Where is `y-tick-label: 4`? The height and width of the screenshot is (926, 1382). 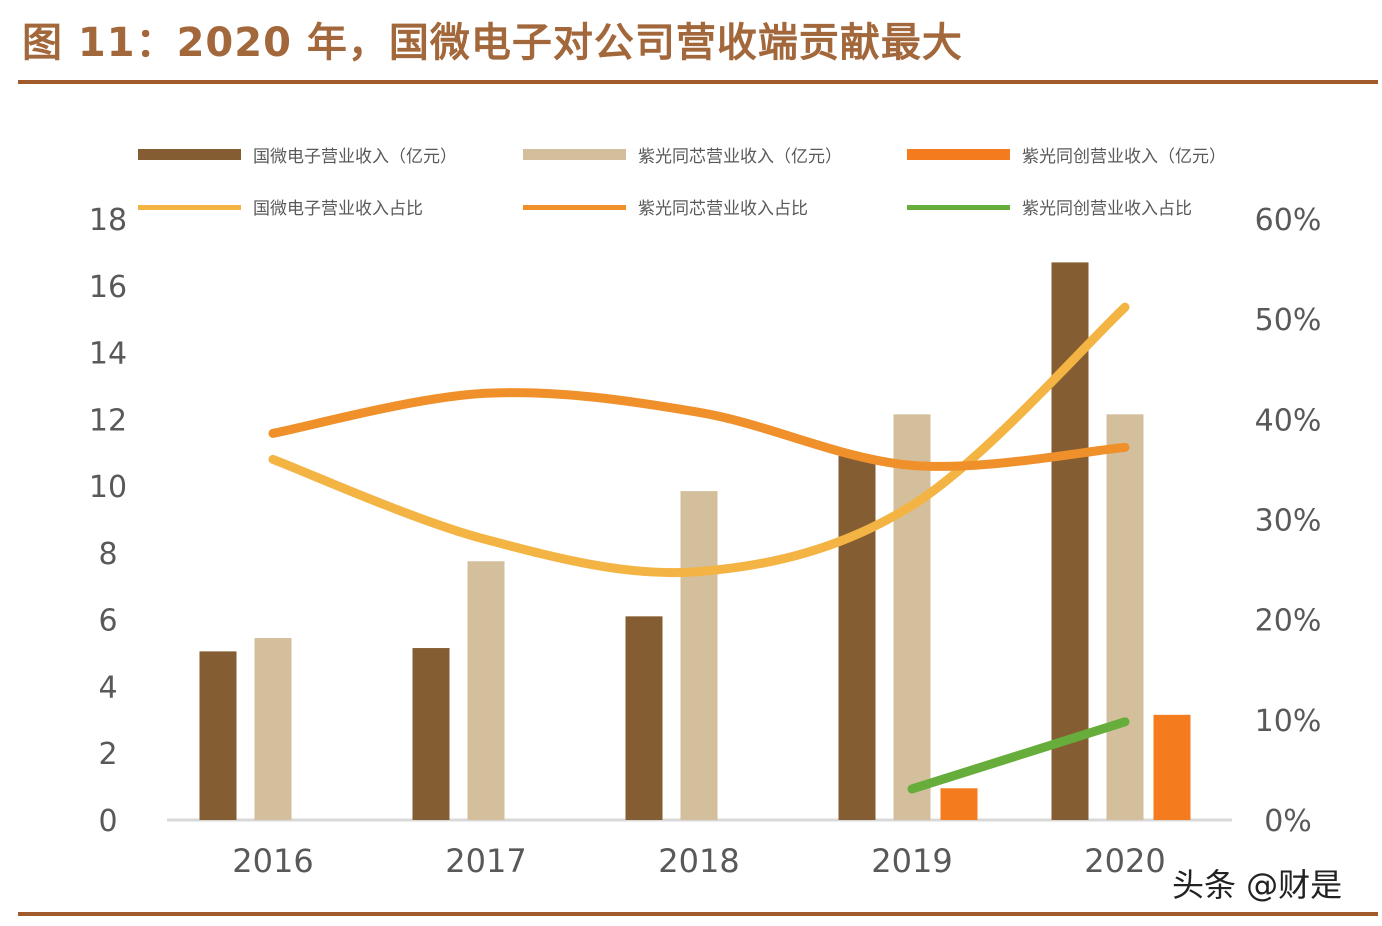 y-tick-label: 4 is located at coordinates (107, 687).